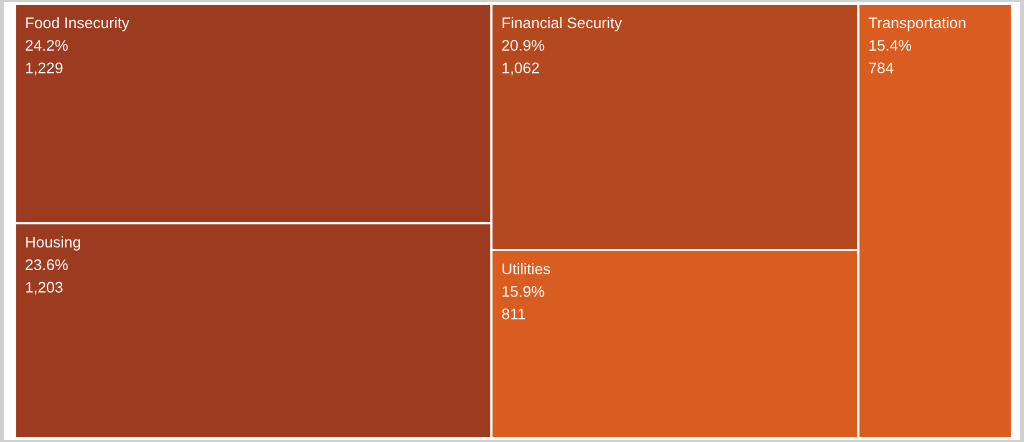 This screenshot has width=1024, height=442. Describe the element at coordinates (46, 57) in the screenshot. I see `data-label: 24.2% 1,229` at that location.